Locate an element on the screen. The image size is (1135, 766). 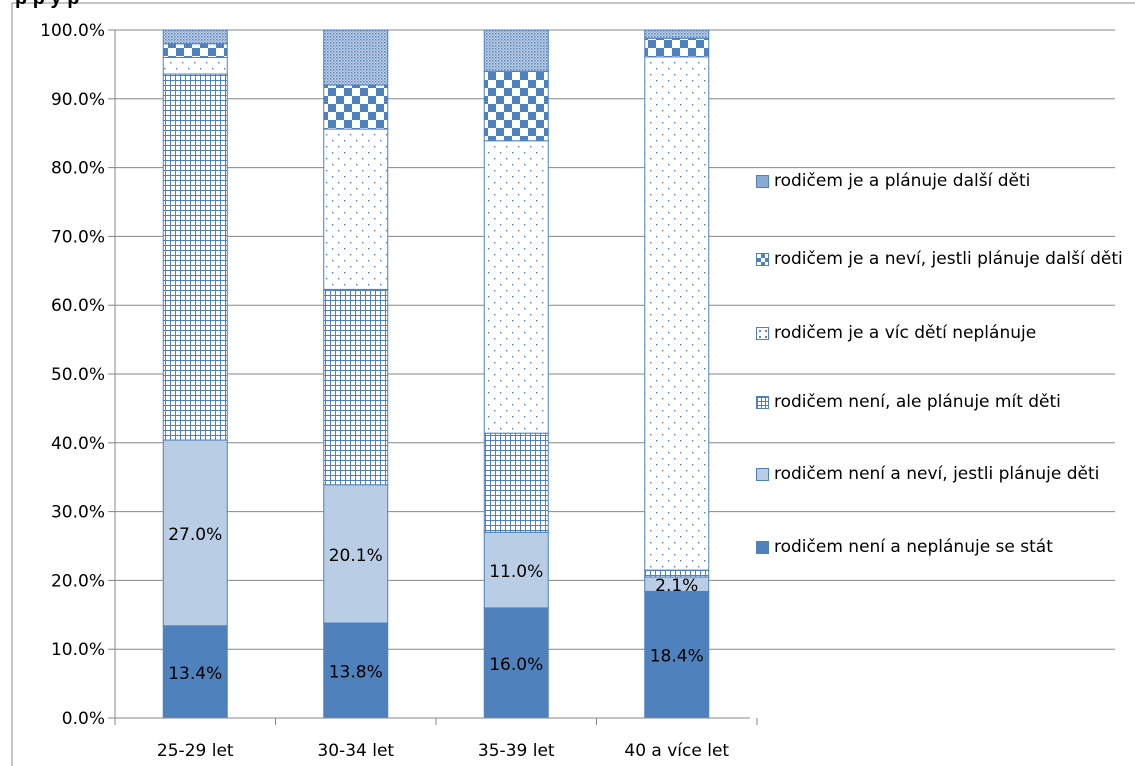
data-label: 13.4% is located at coordinates (195, 674).